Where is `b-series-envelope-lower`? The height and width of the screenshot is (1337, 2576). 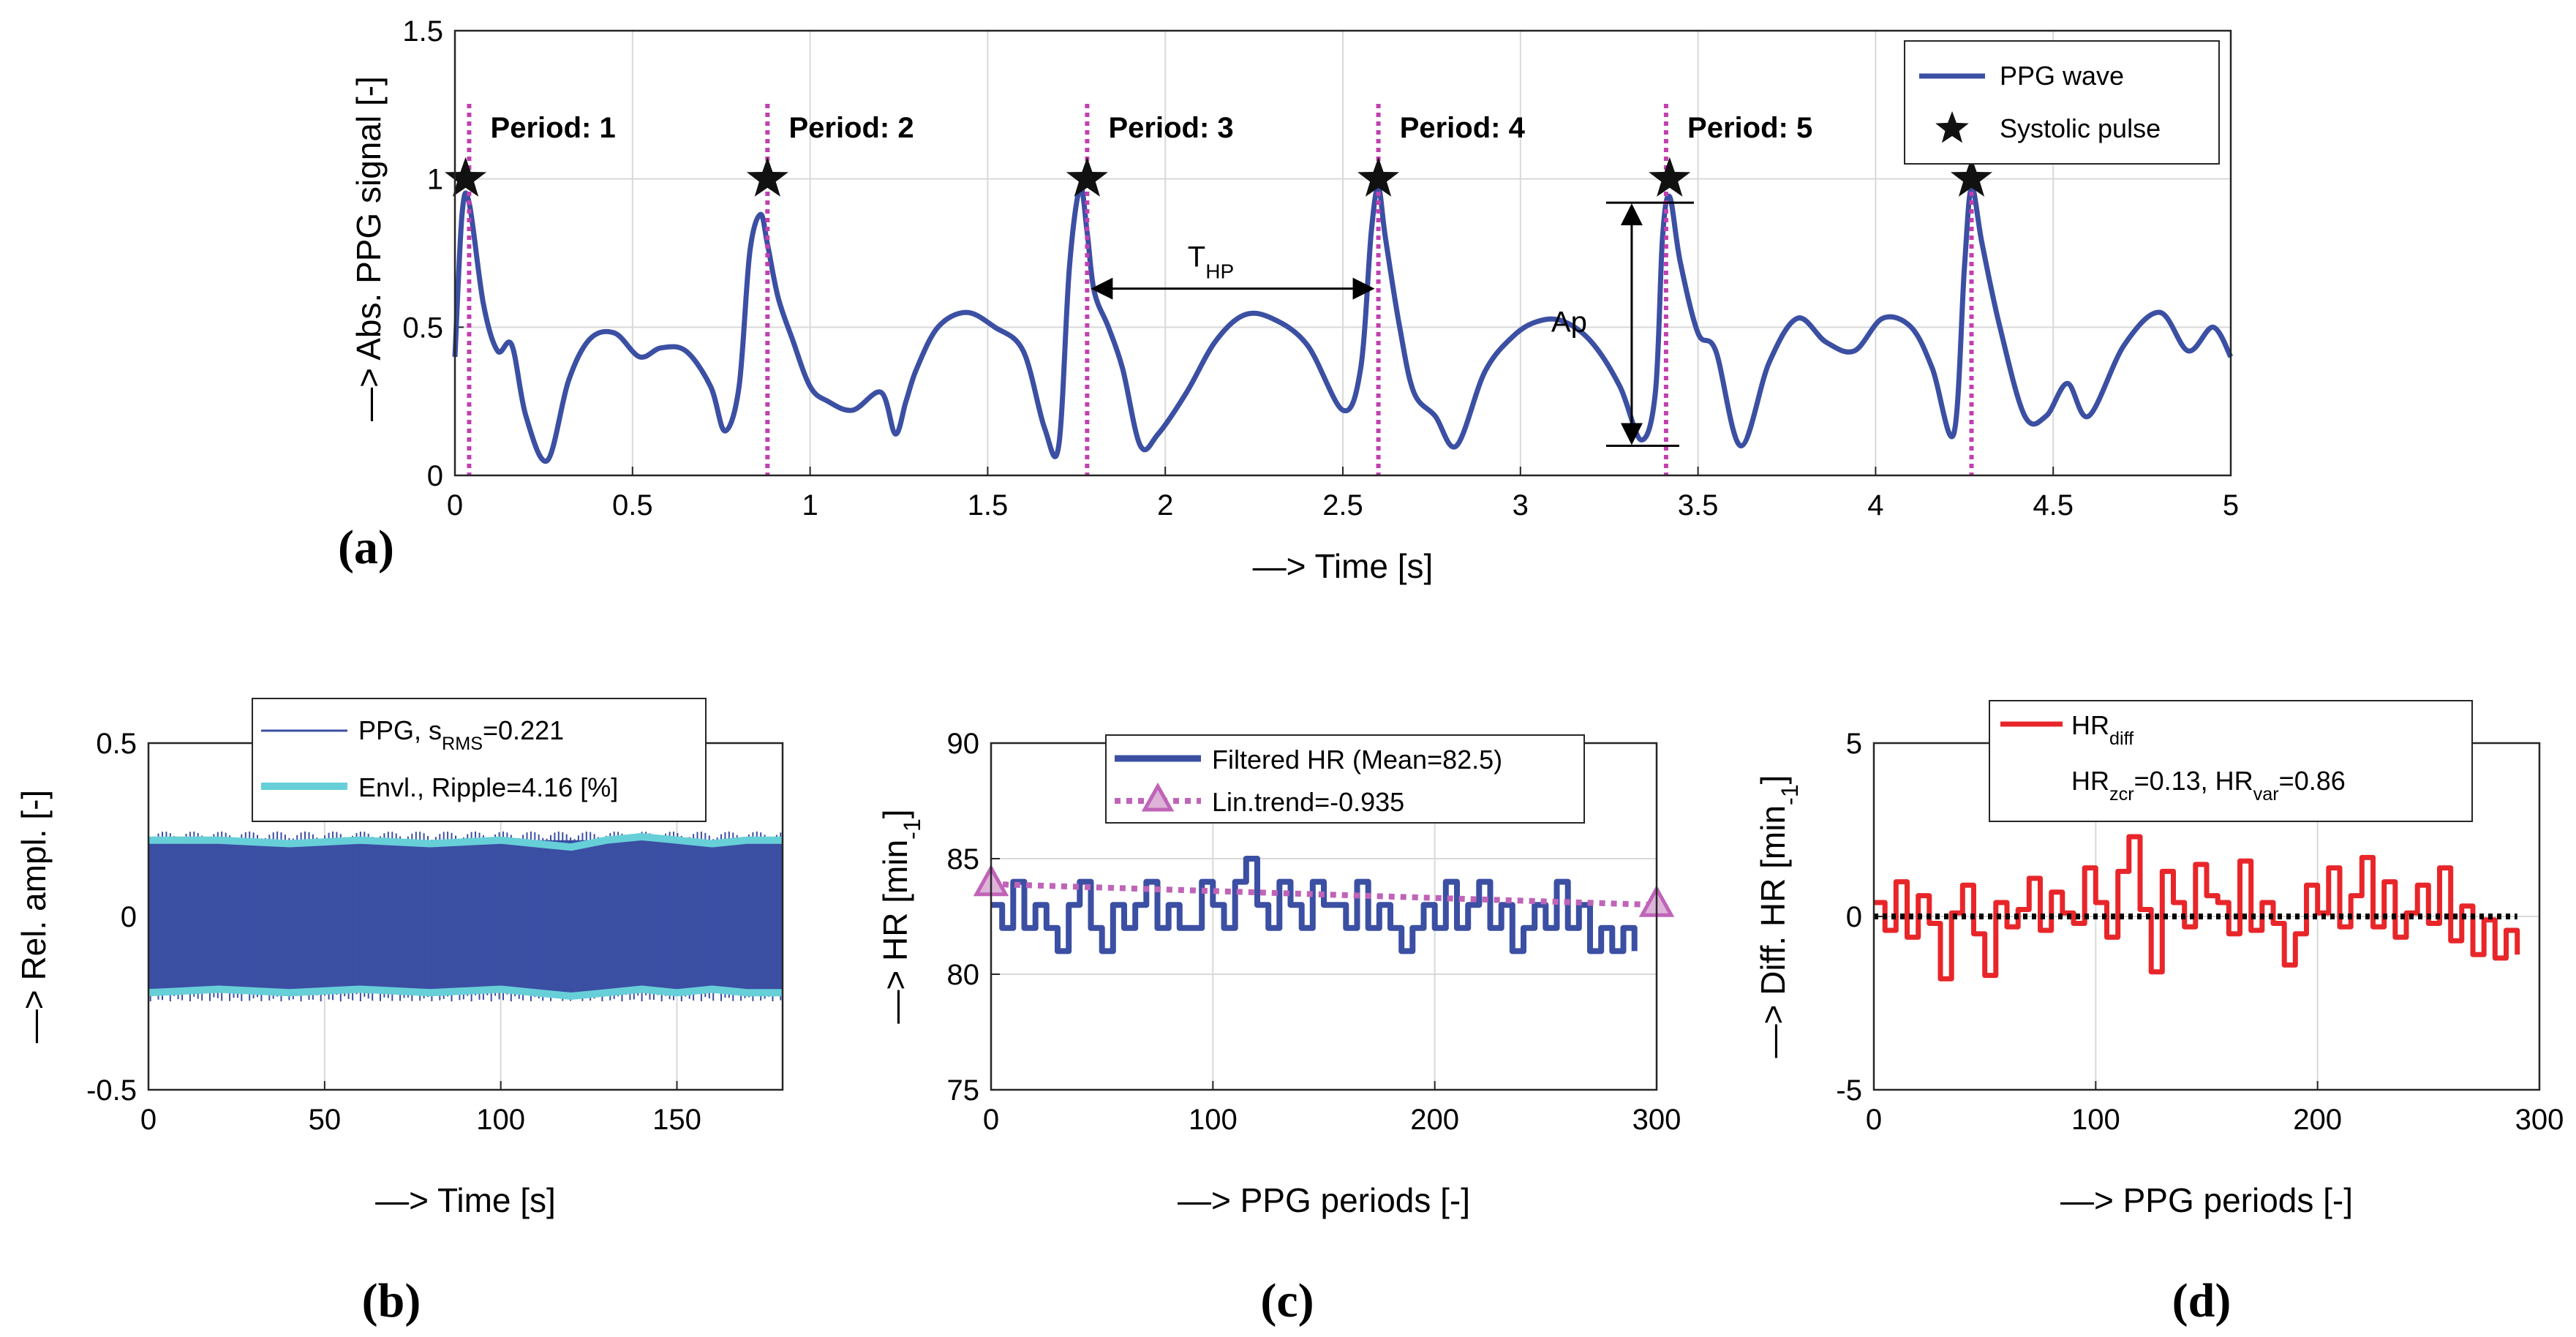
b-series-envelope-lower is located at coordinates (465, 992).